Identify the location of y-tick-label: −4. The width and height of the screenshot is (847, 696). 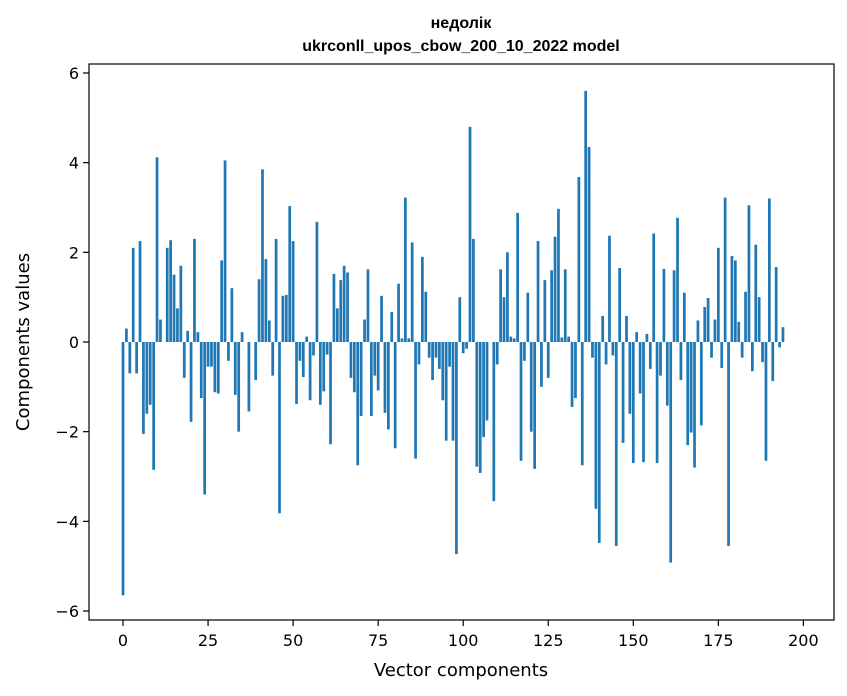
(67, 521).